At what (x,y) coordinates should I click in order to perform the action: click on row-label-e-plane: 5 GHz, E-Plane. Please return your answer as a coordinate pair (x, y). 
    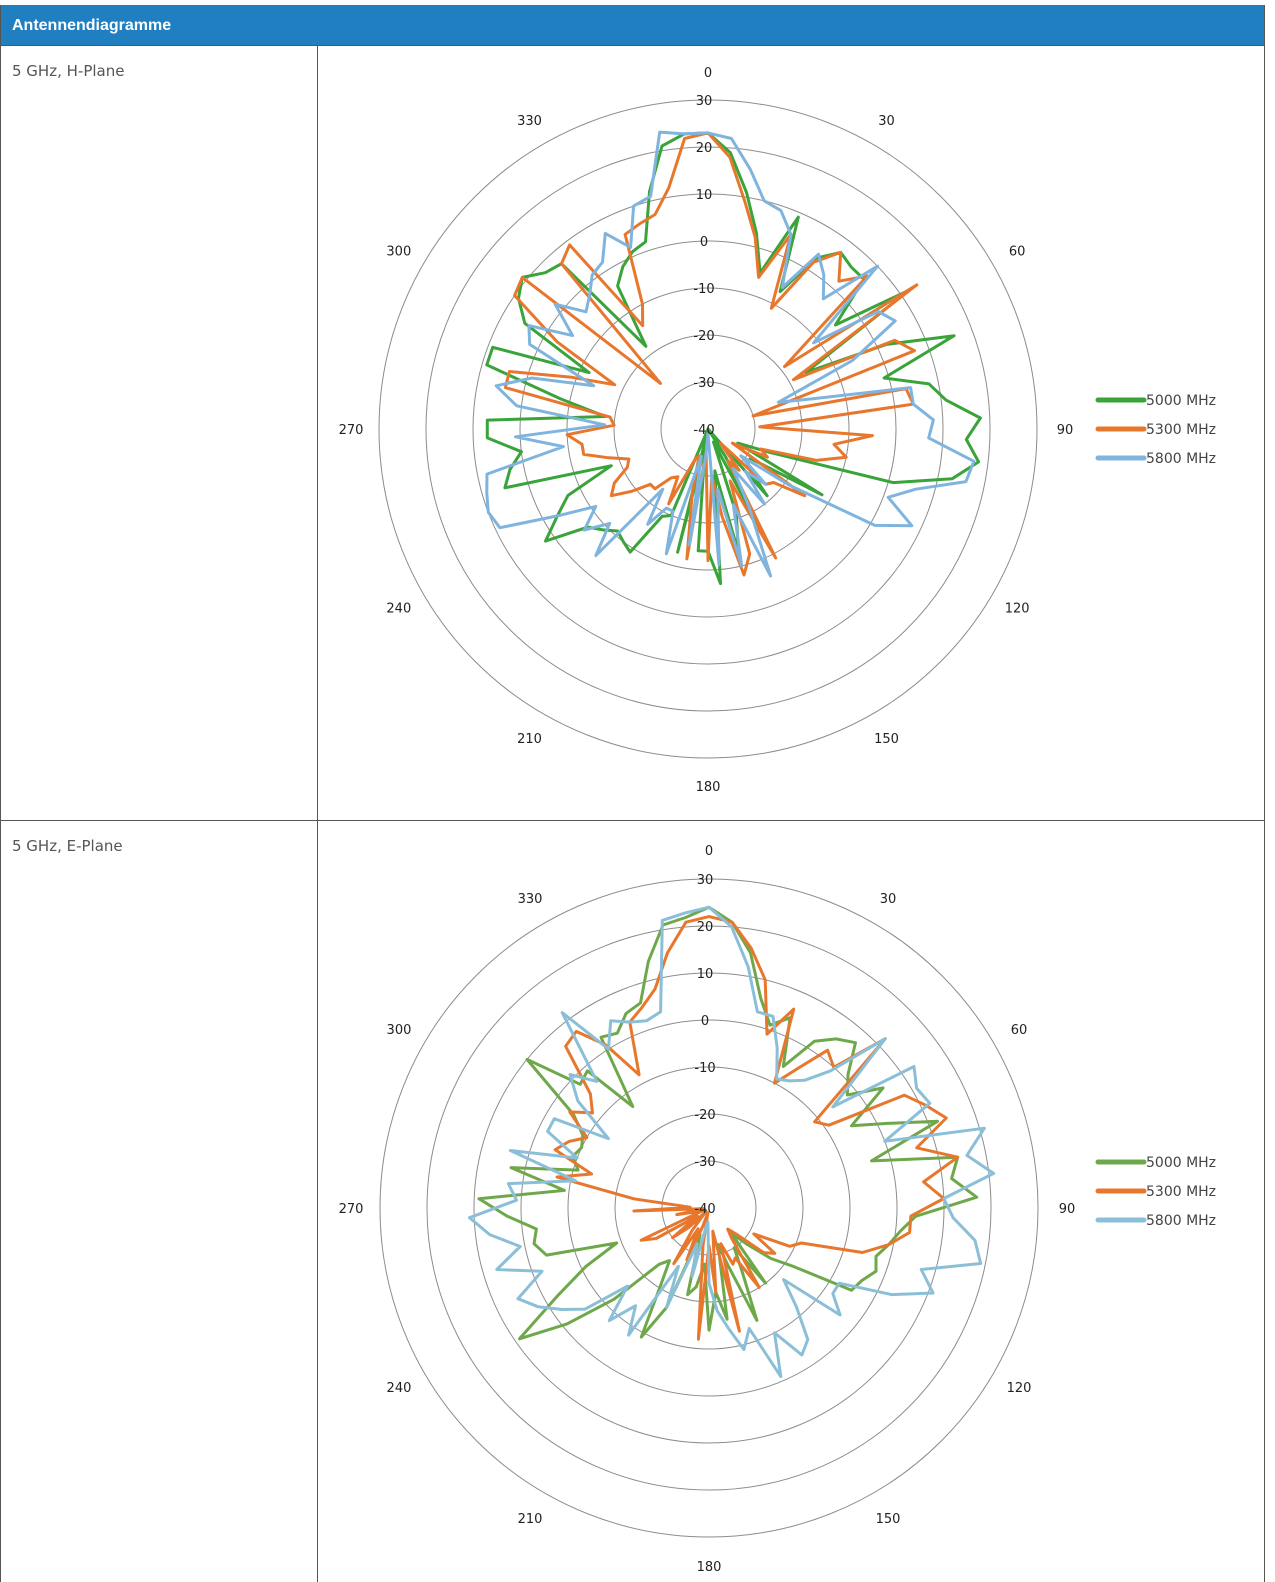
    Looking at the image, I should click on (67, 846).